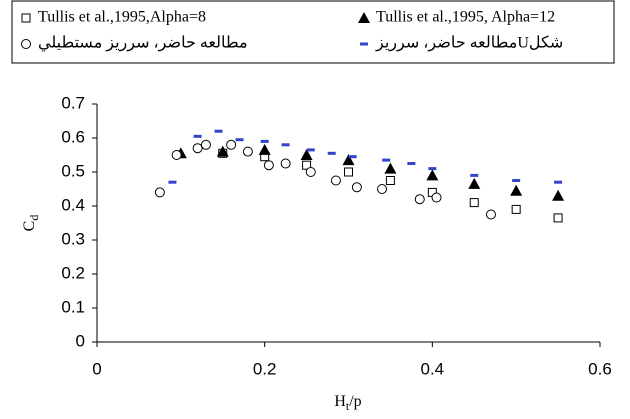 The height and width of the screenshot is (419, 630). What do you see at coordinates (122, 17) in the screenshot?
I see `legend-label: Tullis et al.,1995,Alpha=8` at bounding box center [122, 17].